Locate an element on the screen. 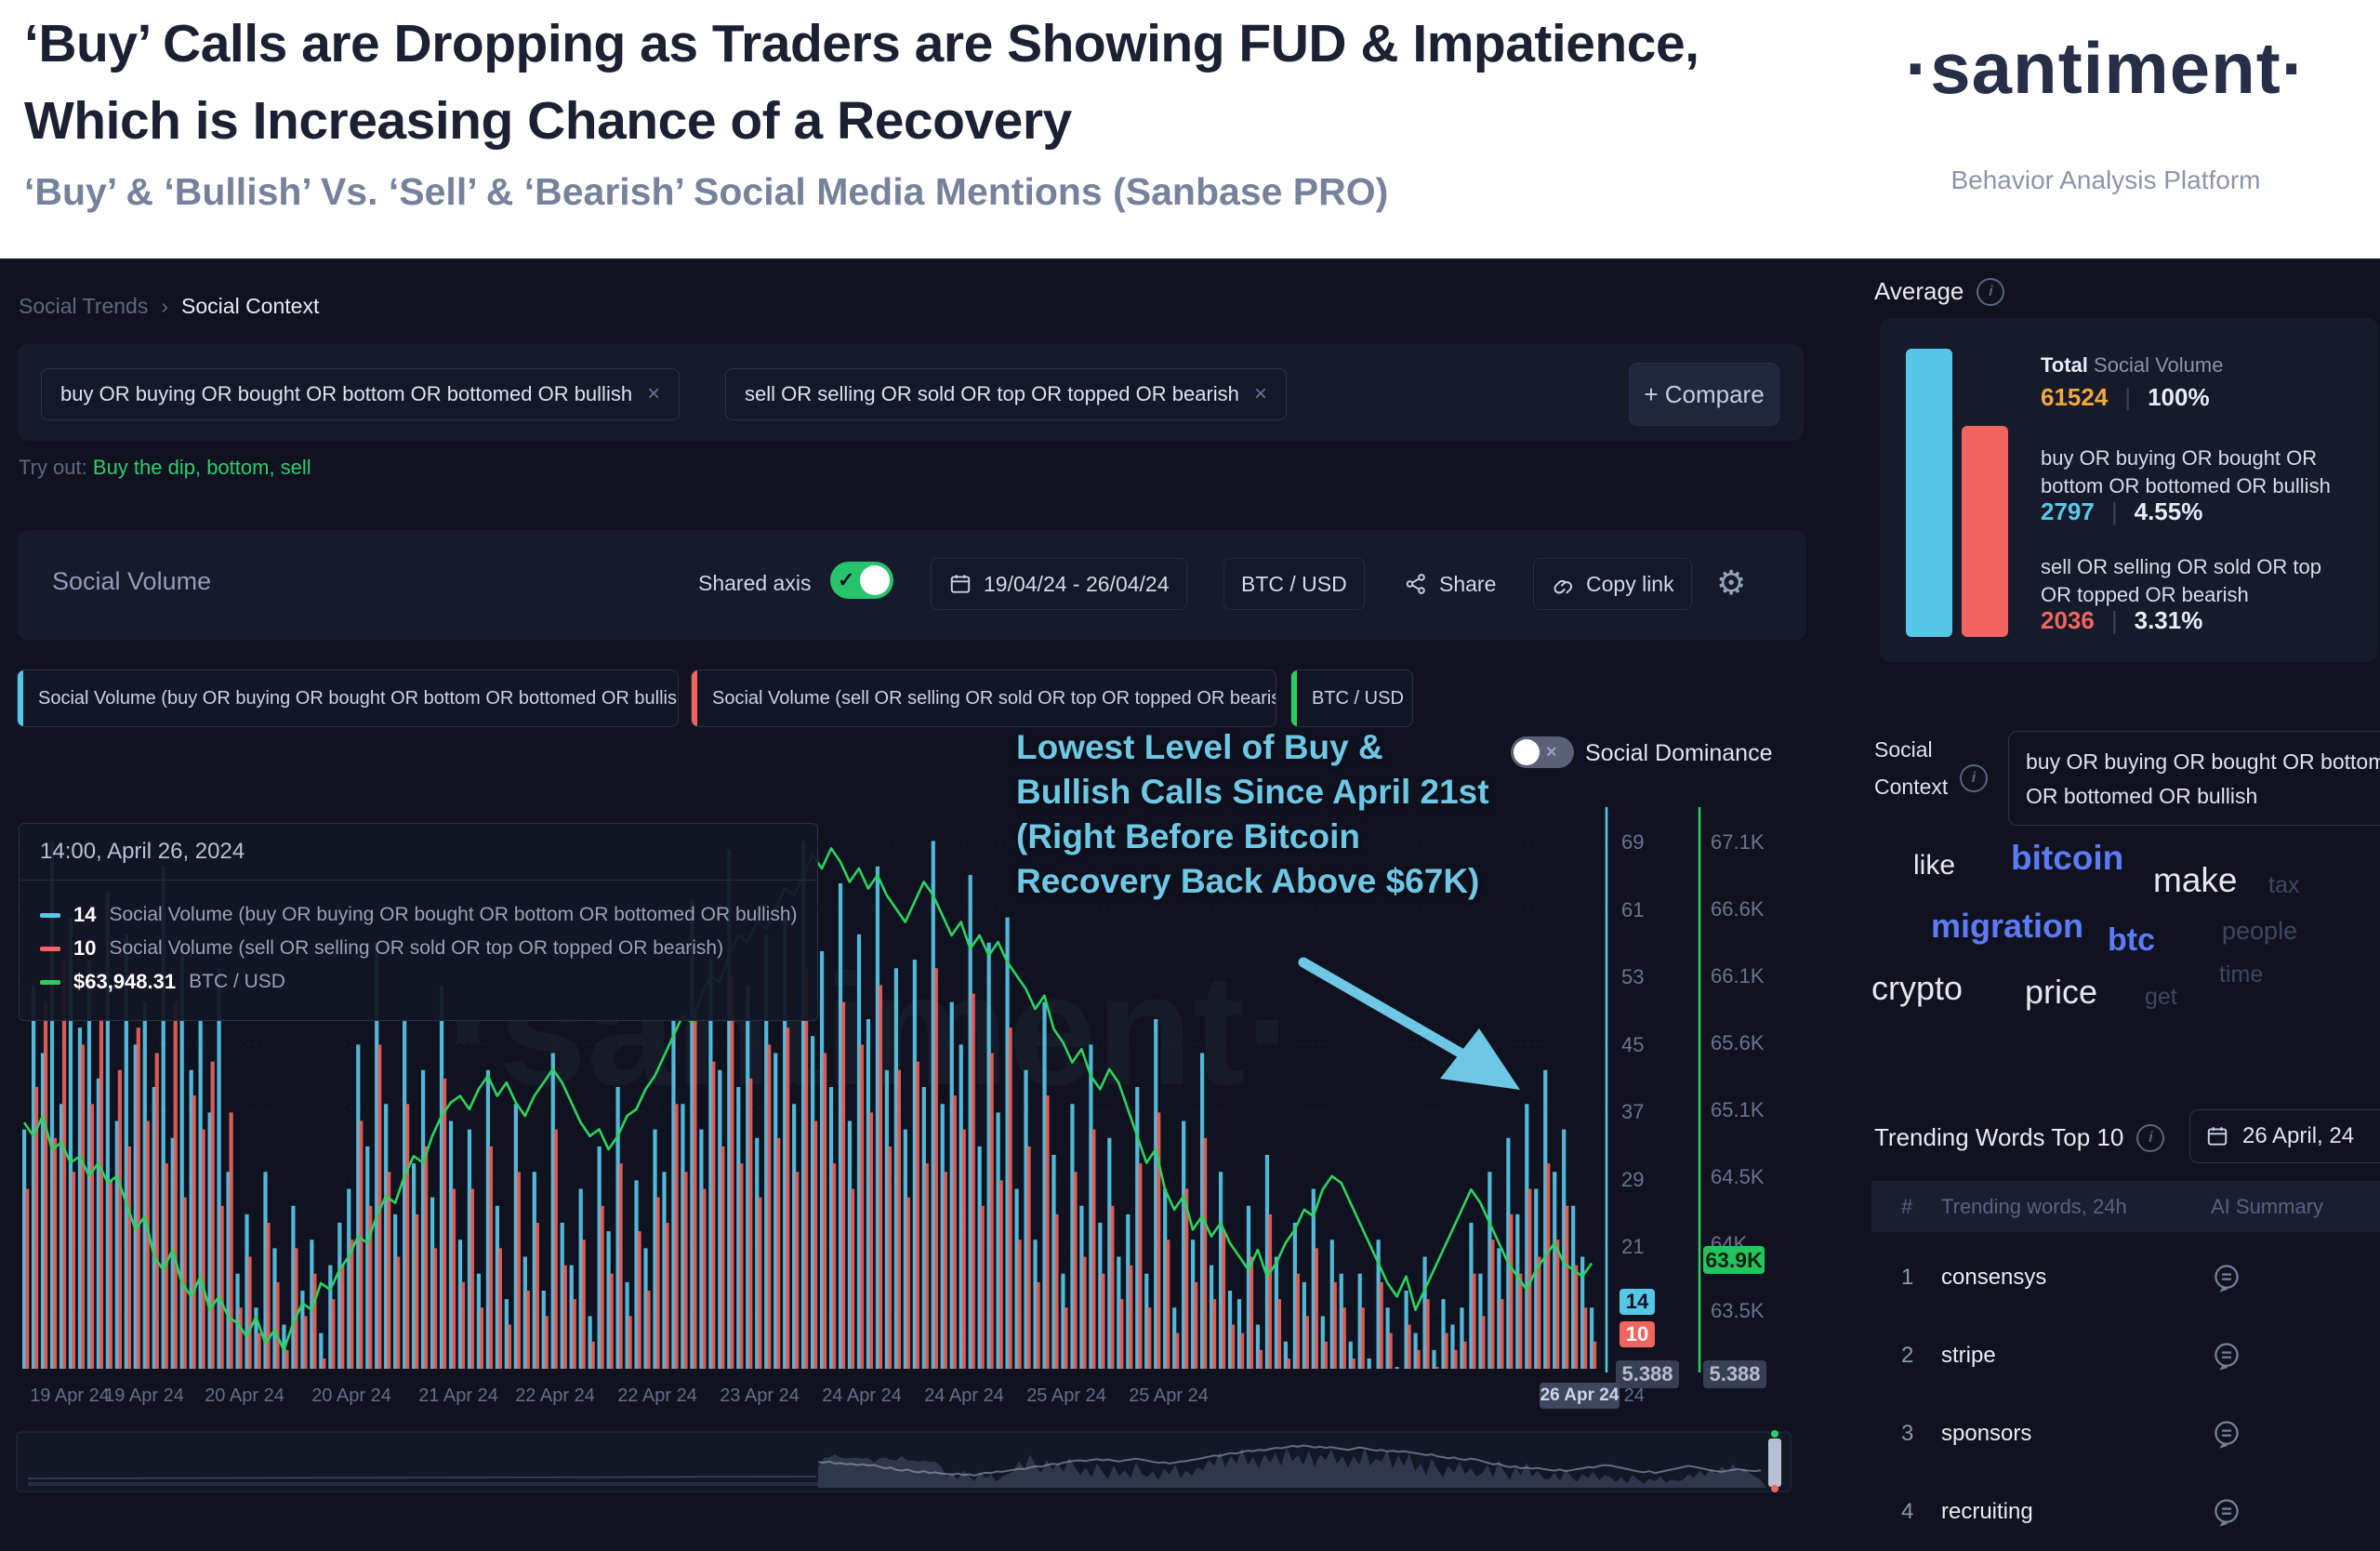  social-context-label: Social Context is located at coordinates (1911, 768).